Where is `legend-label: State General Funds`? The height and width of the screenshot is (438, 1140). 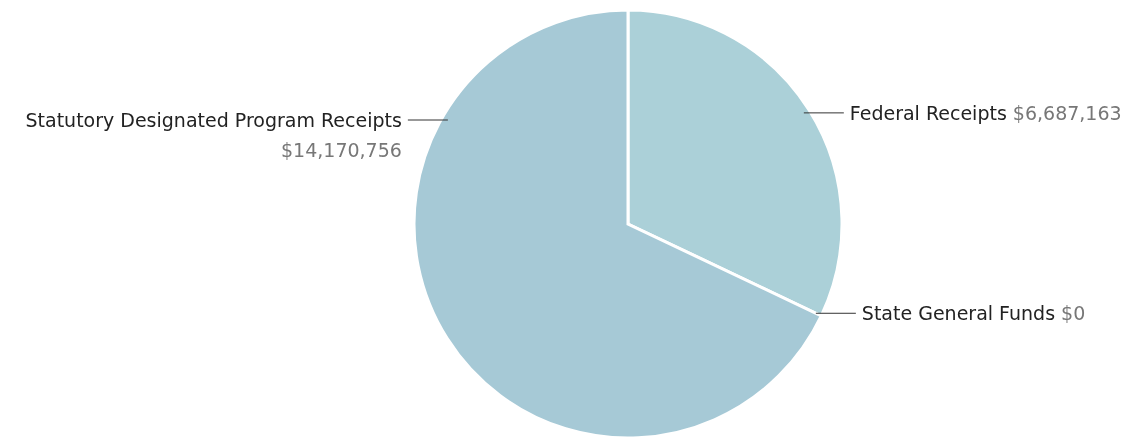
legend-label: State General Funds is located at coordinates (958, 313).